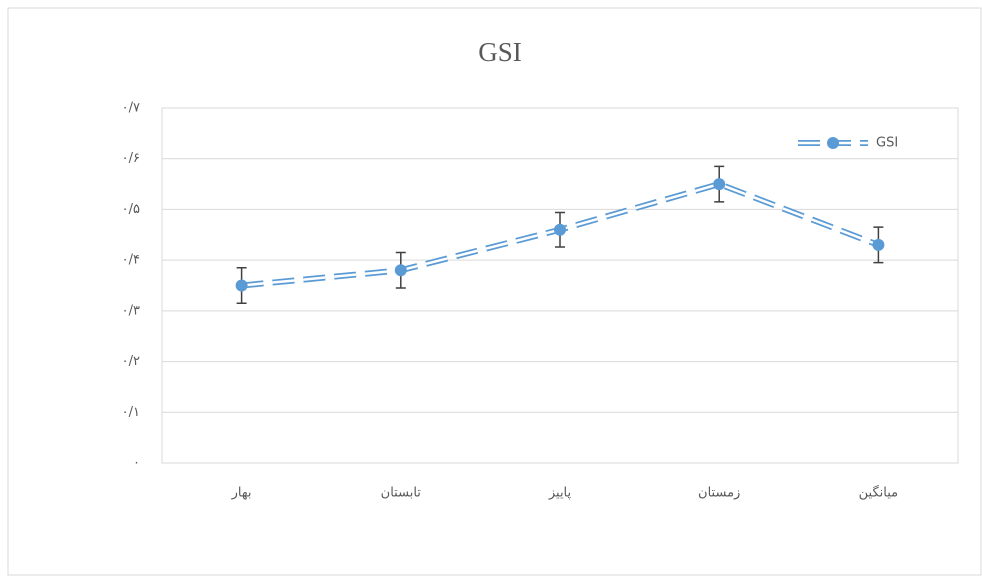 Image resolution: width=982 pixels, height=576 pixels. I want to click on y-tick-label: ۰/۱, so click(131, 412).